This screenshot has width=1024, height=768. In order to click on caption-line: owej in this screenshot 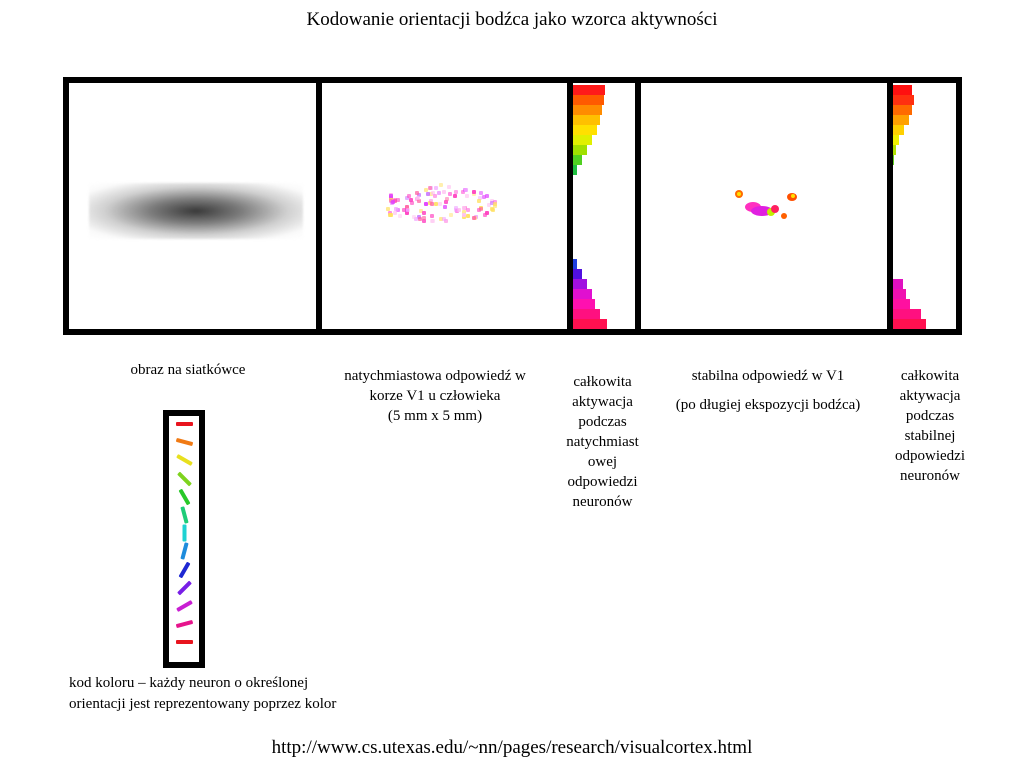, I will do `click(602, 462)`.